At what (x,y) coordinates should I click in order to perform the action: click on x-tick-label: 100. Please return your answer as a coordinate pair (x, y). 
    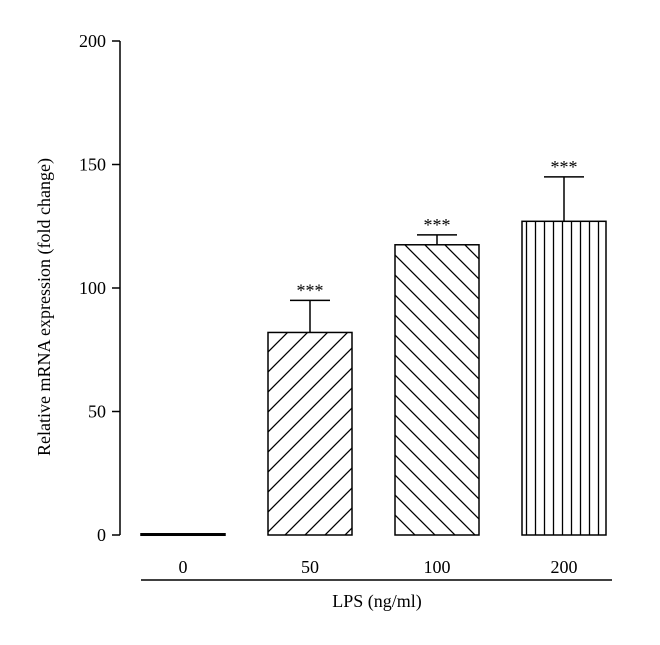
    Looking at the image, I should click on (437, 567).